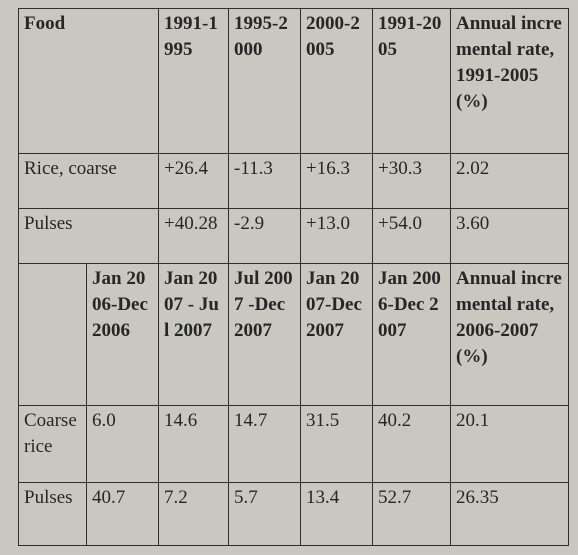 The width and height of the screenshot is (578, 555). Describe the element at coordinates (509, 514) in the screenshot. I see `data-cell: 26.35` at that location.